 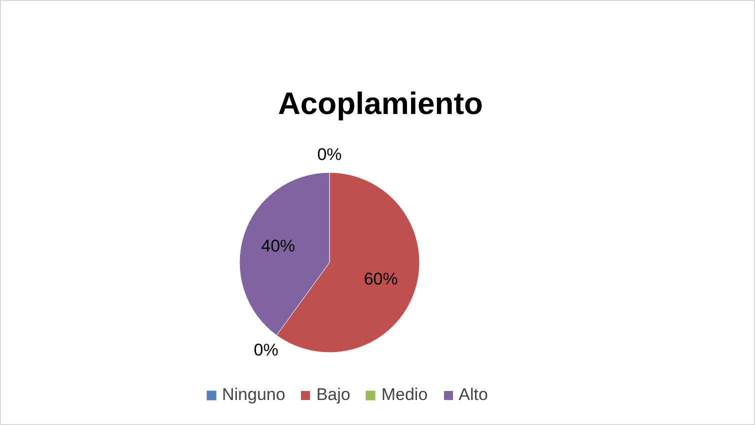 I want to click on legend-label: Ninguno, so click(x=254, y=395).